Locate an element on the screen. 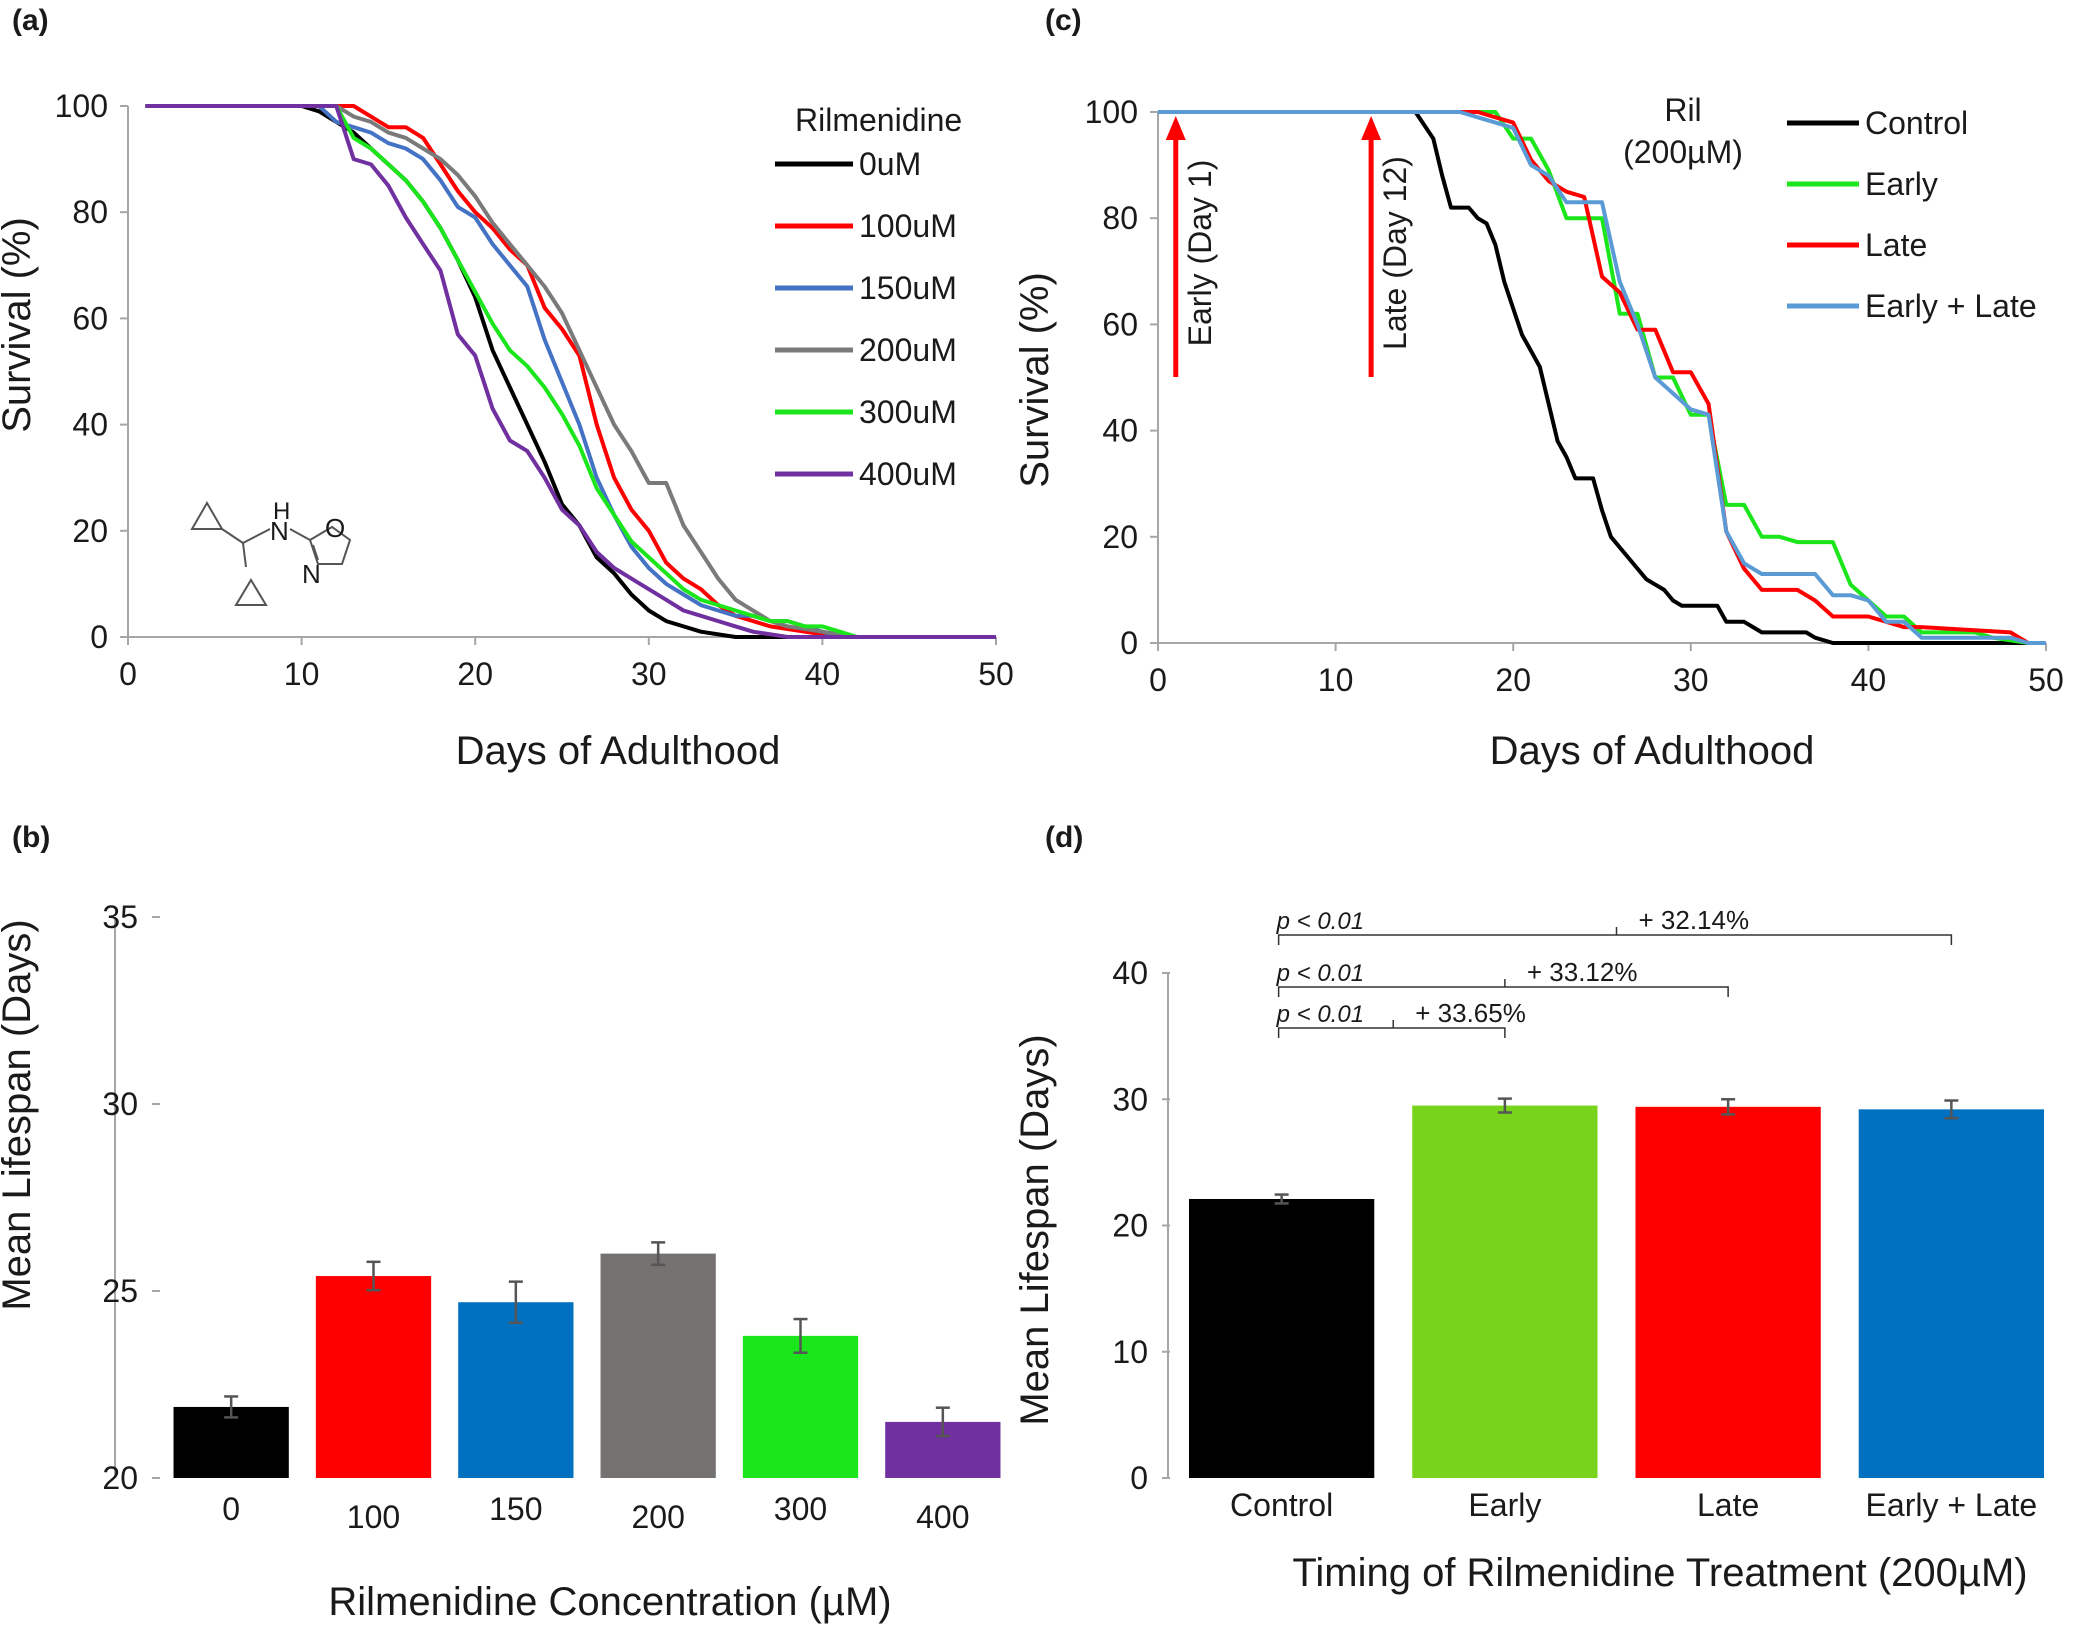  series-line-100um is located at coordinates (570, 371).